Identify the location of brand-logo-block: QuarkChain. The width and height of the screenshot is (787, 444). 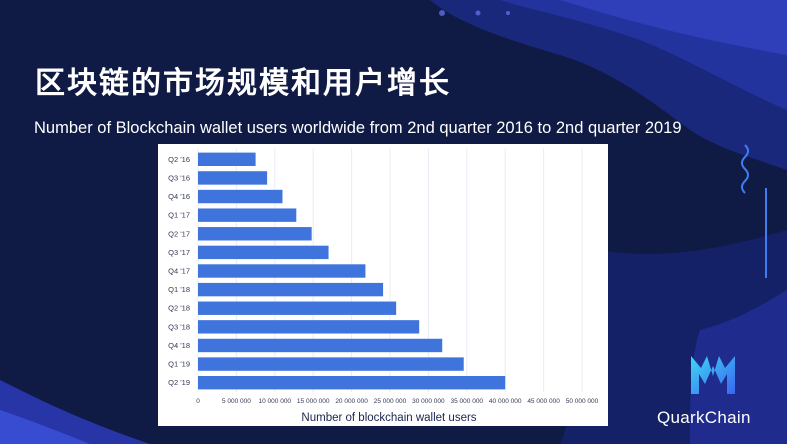
(712, 388).